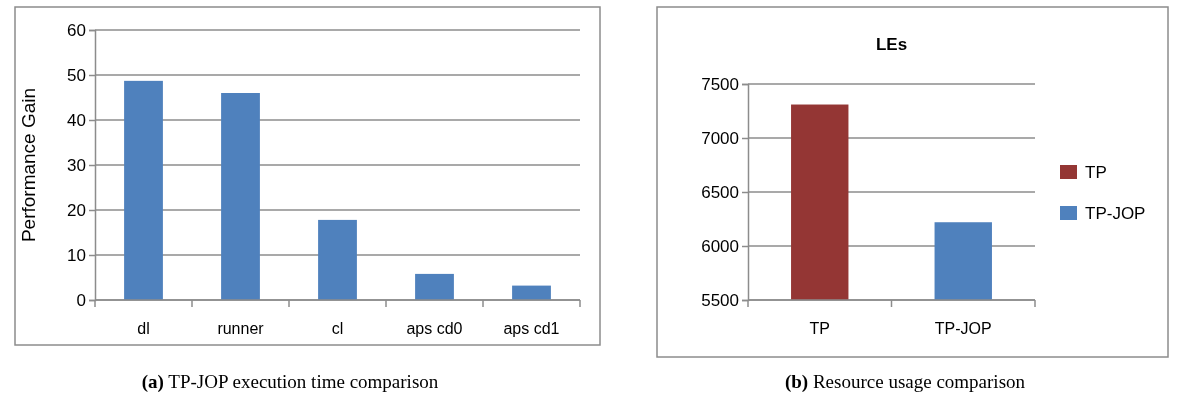 The width and height of the screenshot is (1177, 405). What do you see at coordinates (337, 328) in the screenshot?
I see `x-tick-label: cl` at bounding box center [337, 328].